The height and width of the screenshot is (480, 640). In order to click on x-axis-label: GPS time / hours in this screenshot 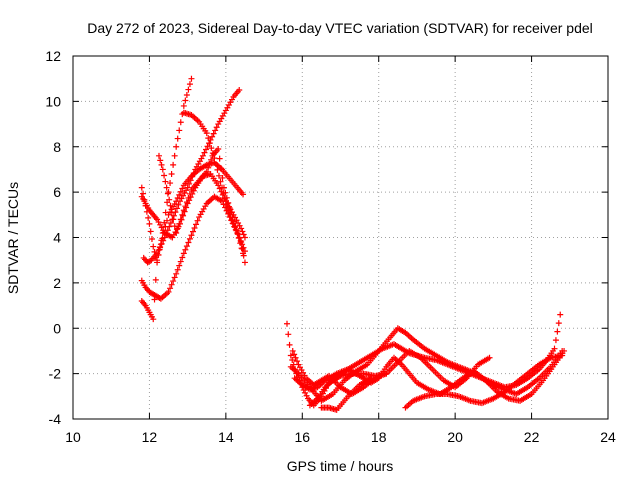, I will do `click(340, 466)`.